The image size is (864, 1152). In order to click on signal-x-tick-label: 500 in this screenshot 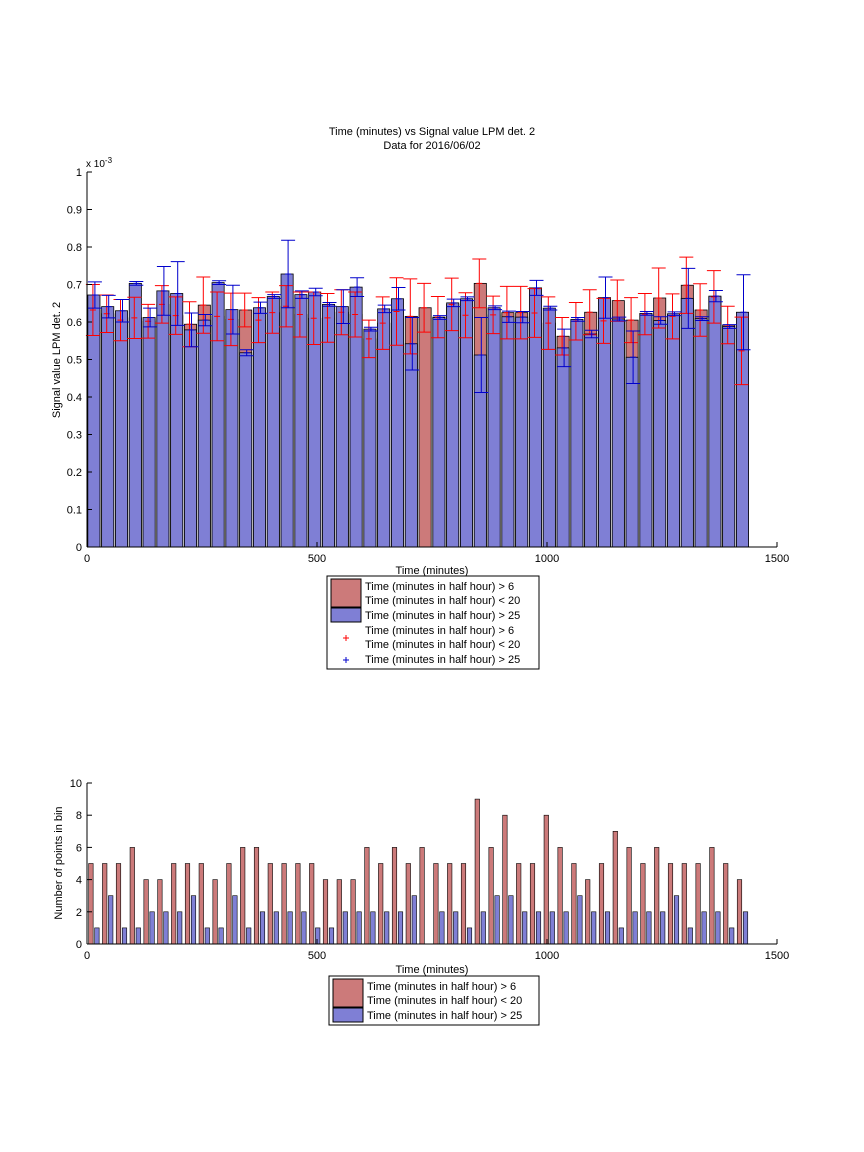, I will do `click(317, 559)`.